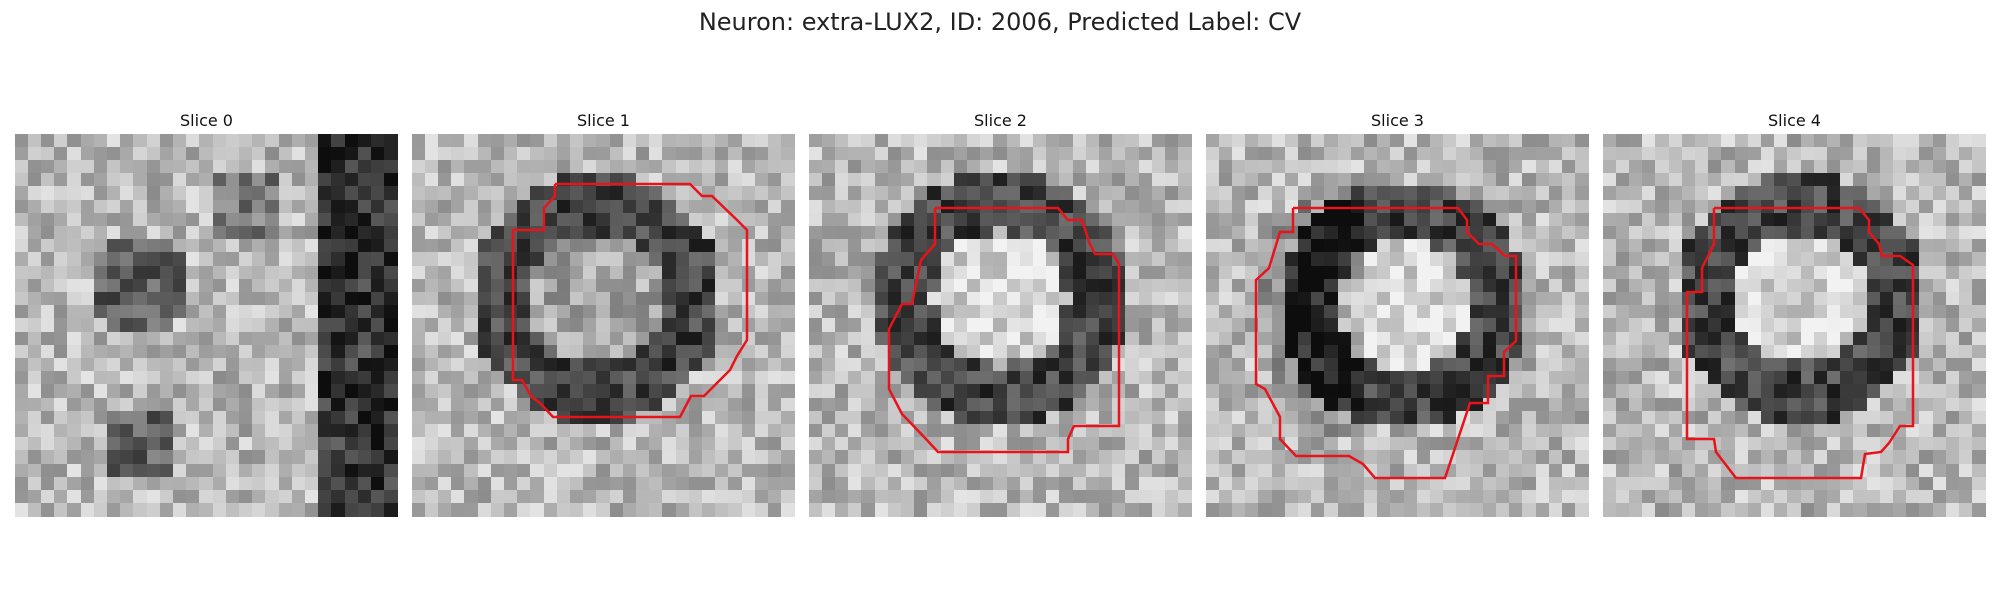 This screenshot has width=2000, height=600. I want to click on panel-title: Slice 1, so click(603, 120).